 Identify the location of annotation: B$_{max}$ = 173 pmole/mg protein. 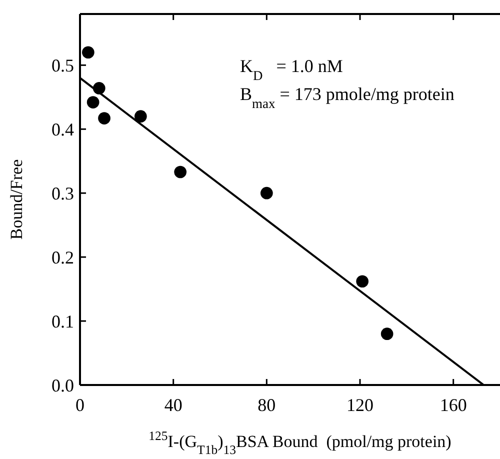
(347, 97).